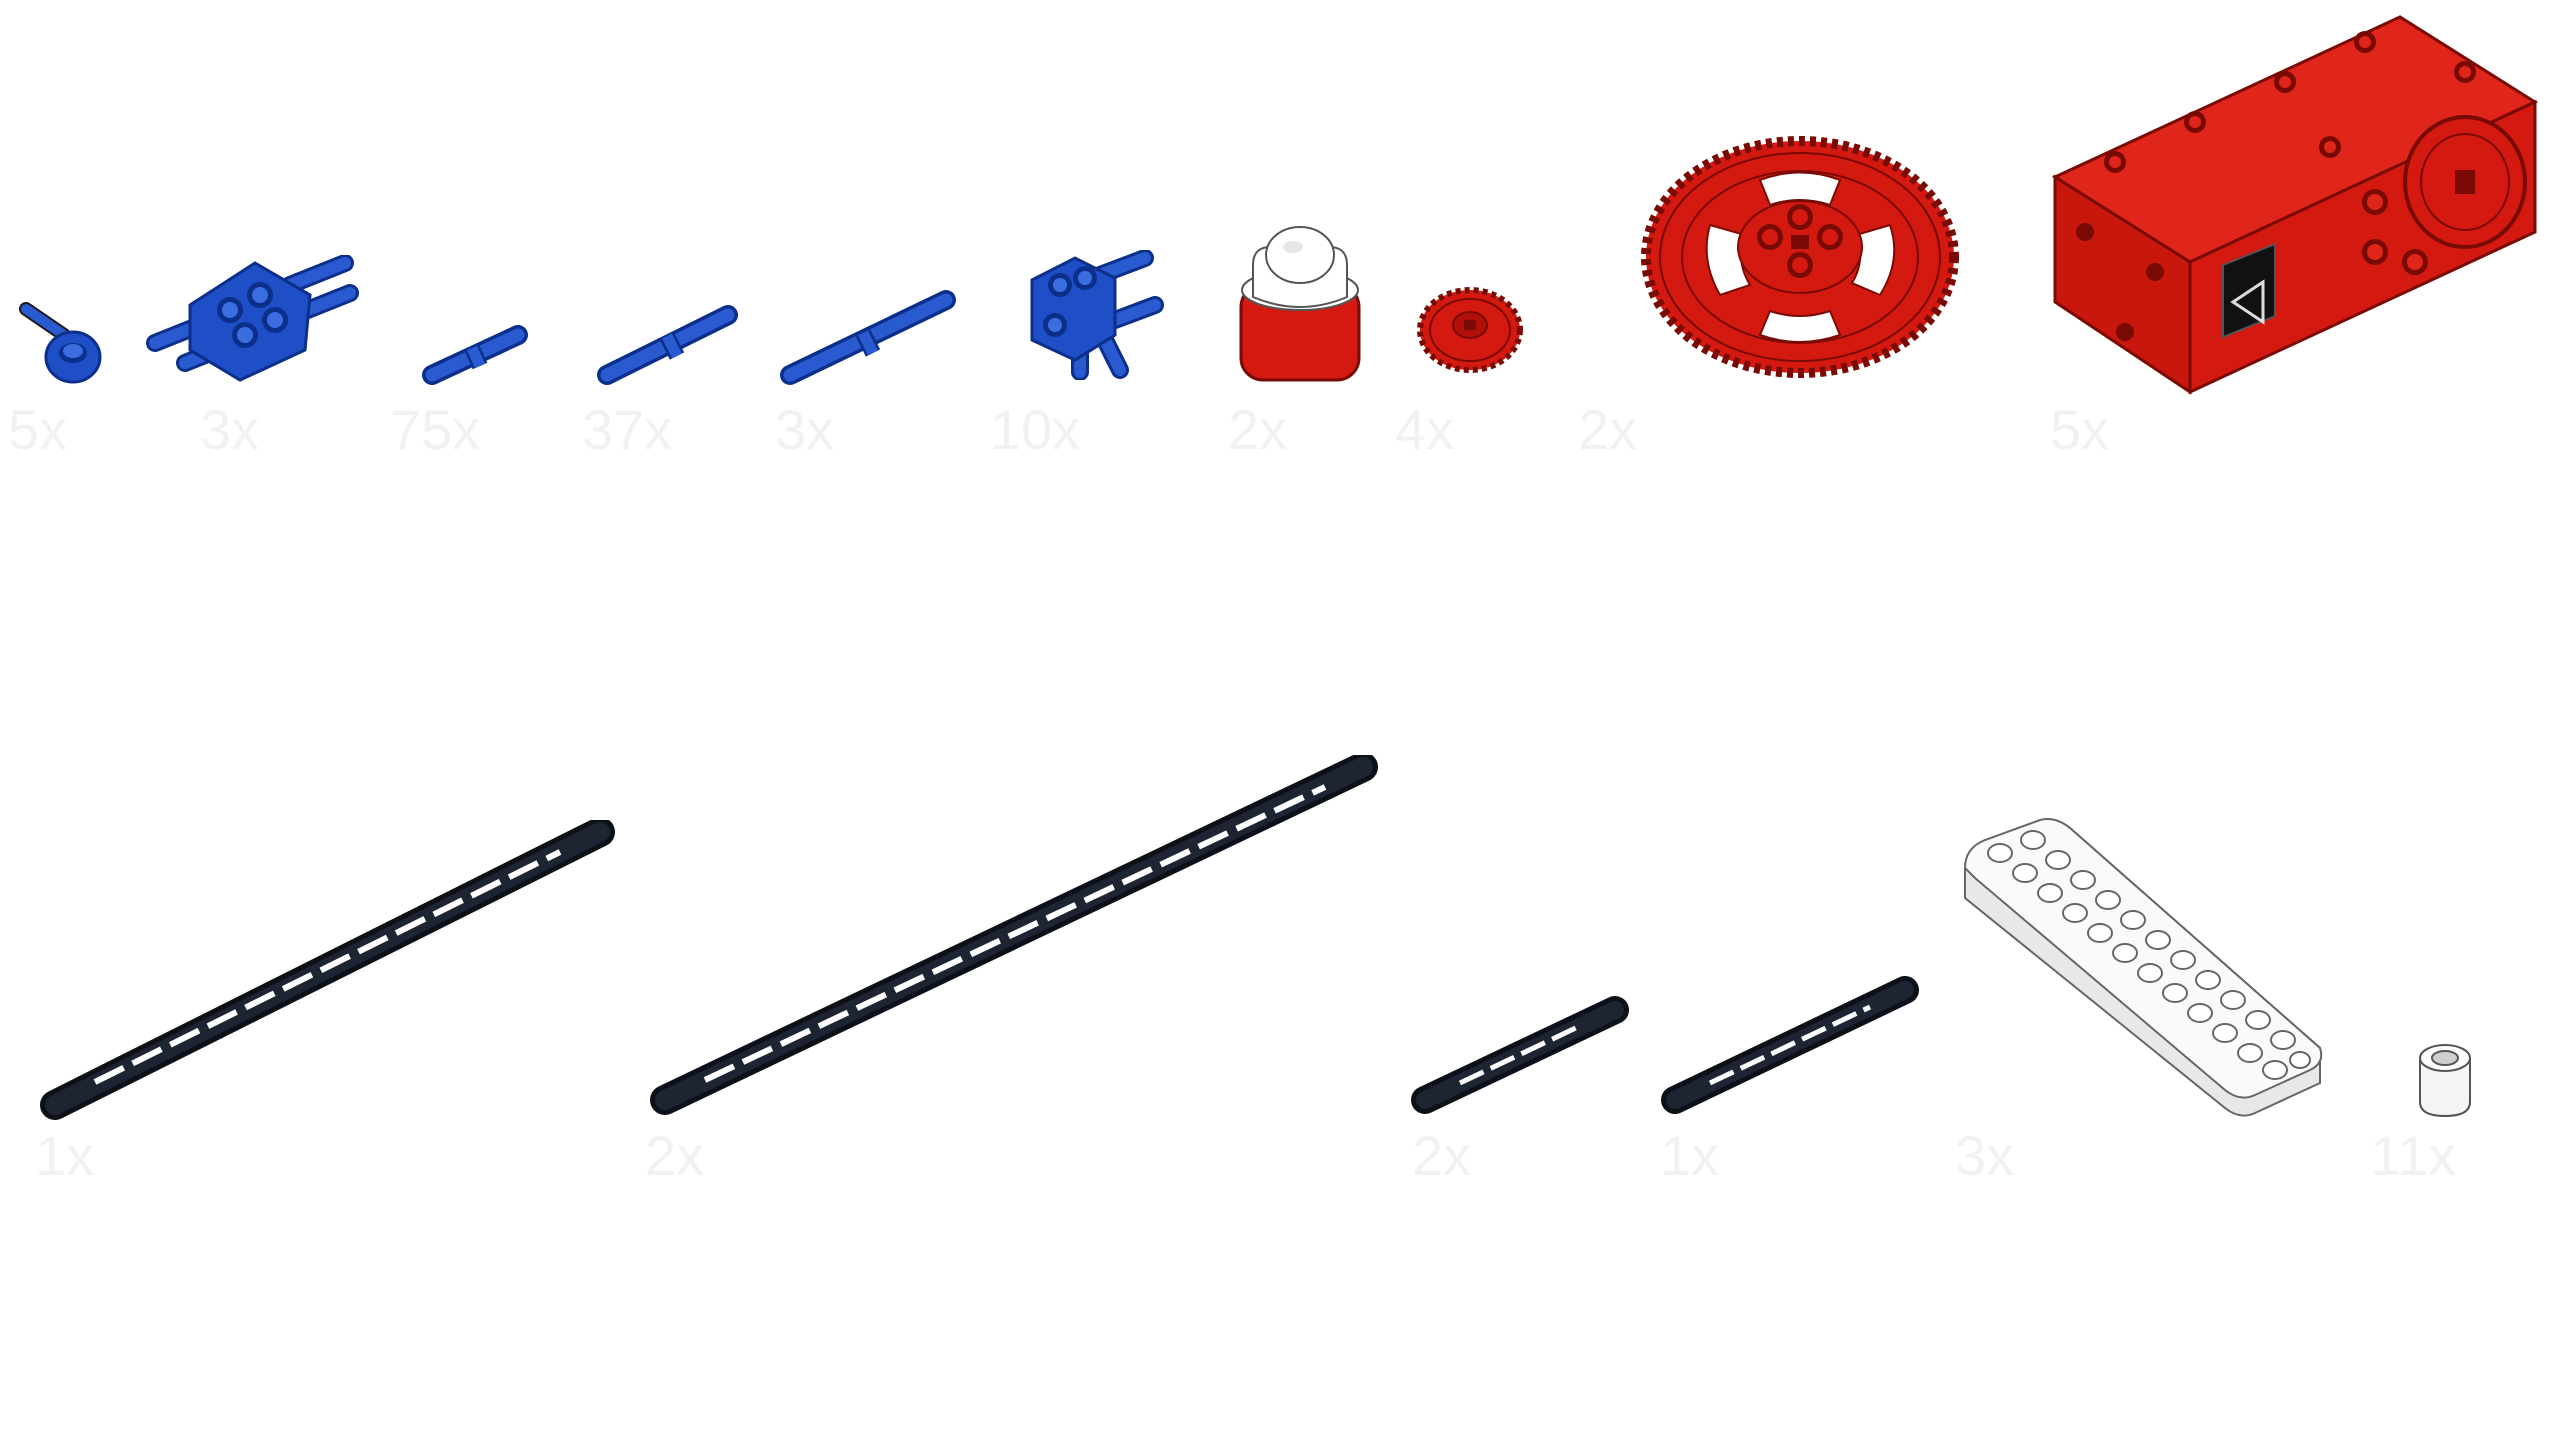  Describe the element at coordinates (627, 429) in the screenshot. I see `quantity-label: 37x` at that location.